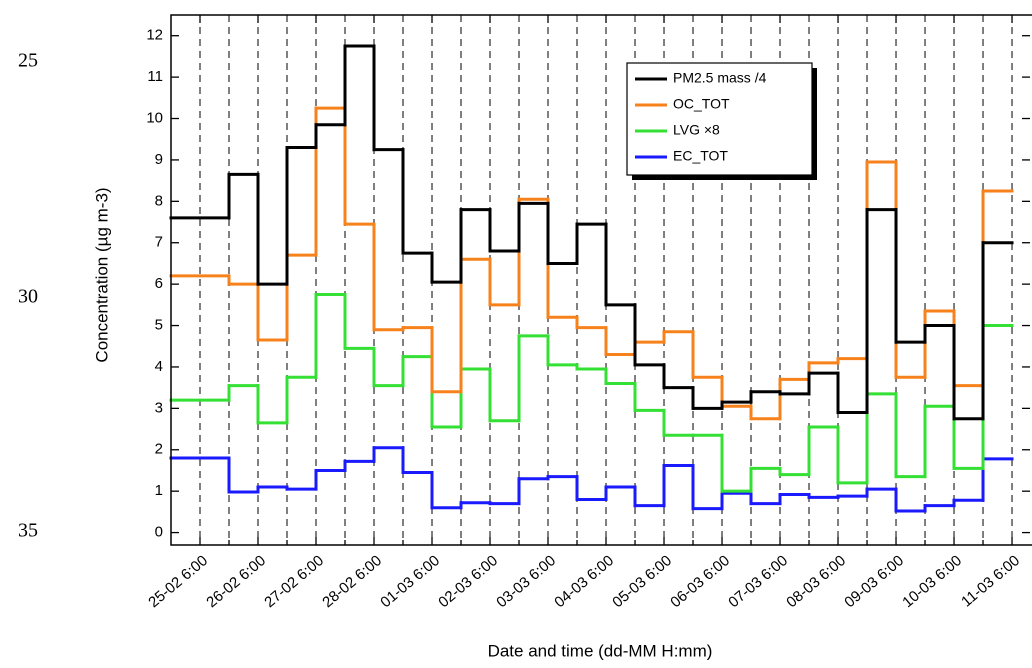  Describe the element at coordinates (410, 581) in the screenshot. I see `x-tick-label: 01-03 6:00` at that location.